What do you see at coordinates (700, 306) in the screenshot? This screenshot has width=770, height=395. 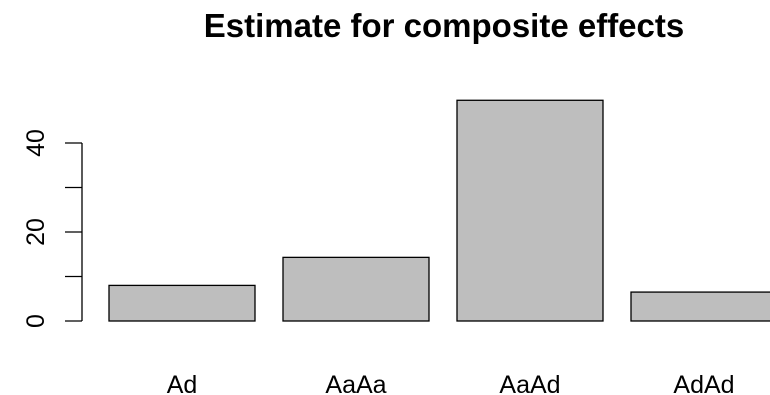 I see `bar-adad` at bounding box center [700, 306].